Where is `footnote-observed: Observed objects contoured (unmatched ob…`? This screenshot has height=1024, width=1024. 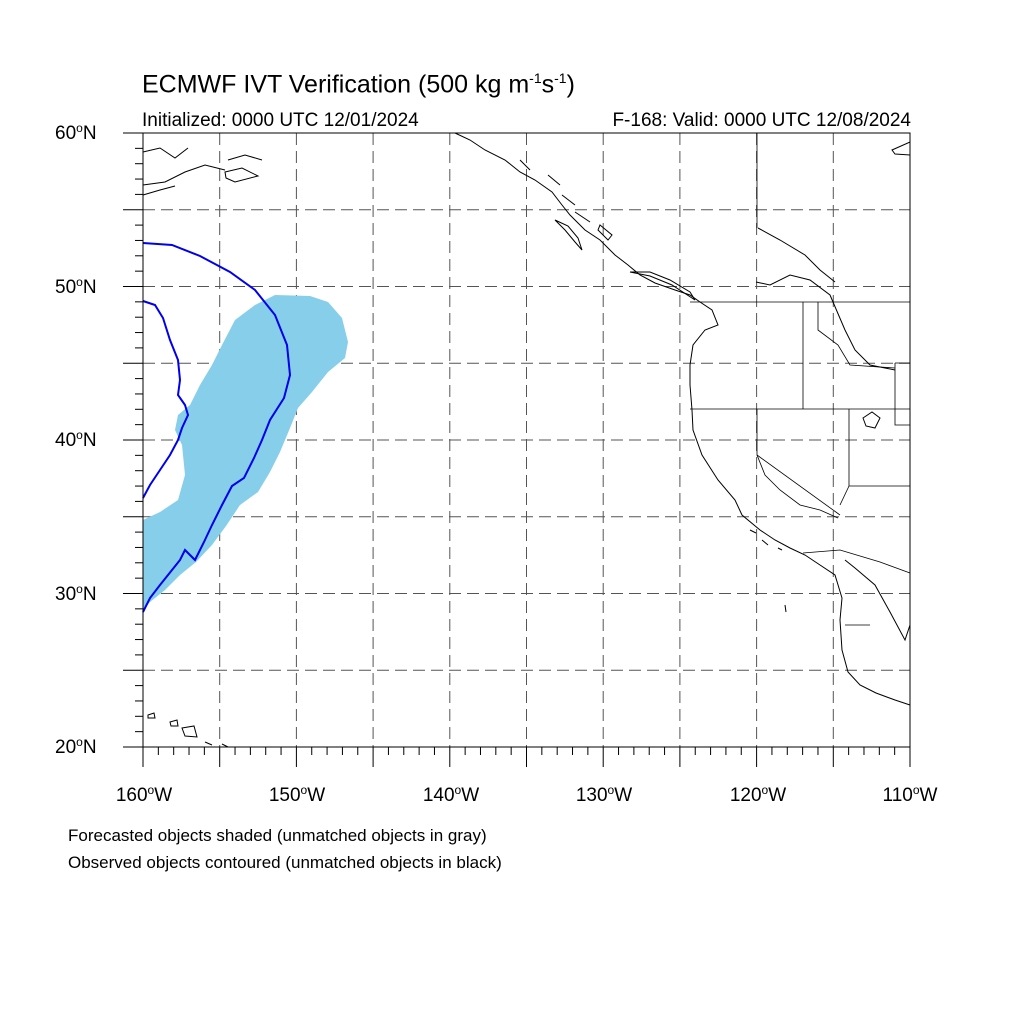
footnote-observed: Observed objects contoured (unmatched ob… is located at coordinates (285, 862).